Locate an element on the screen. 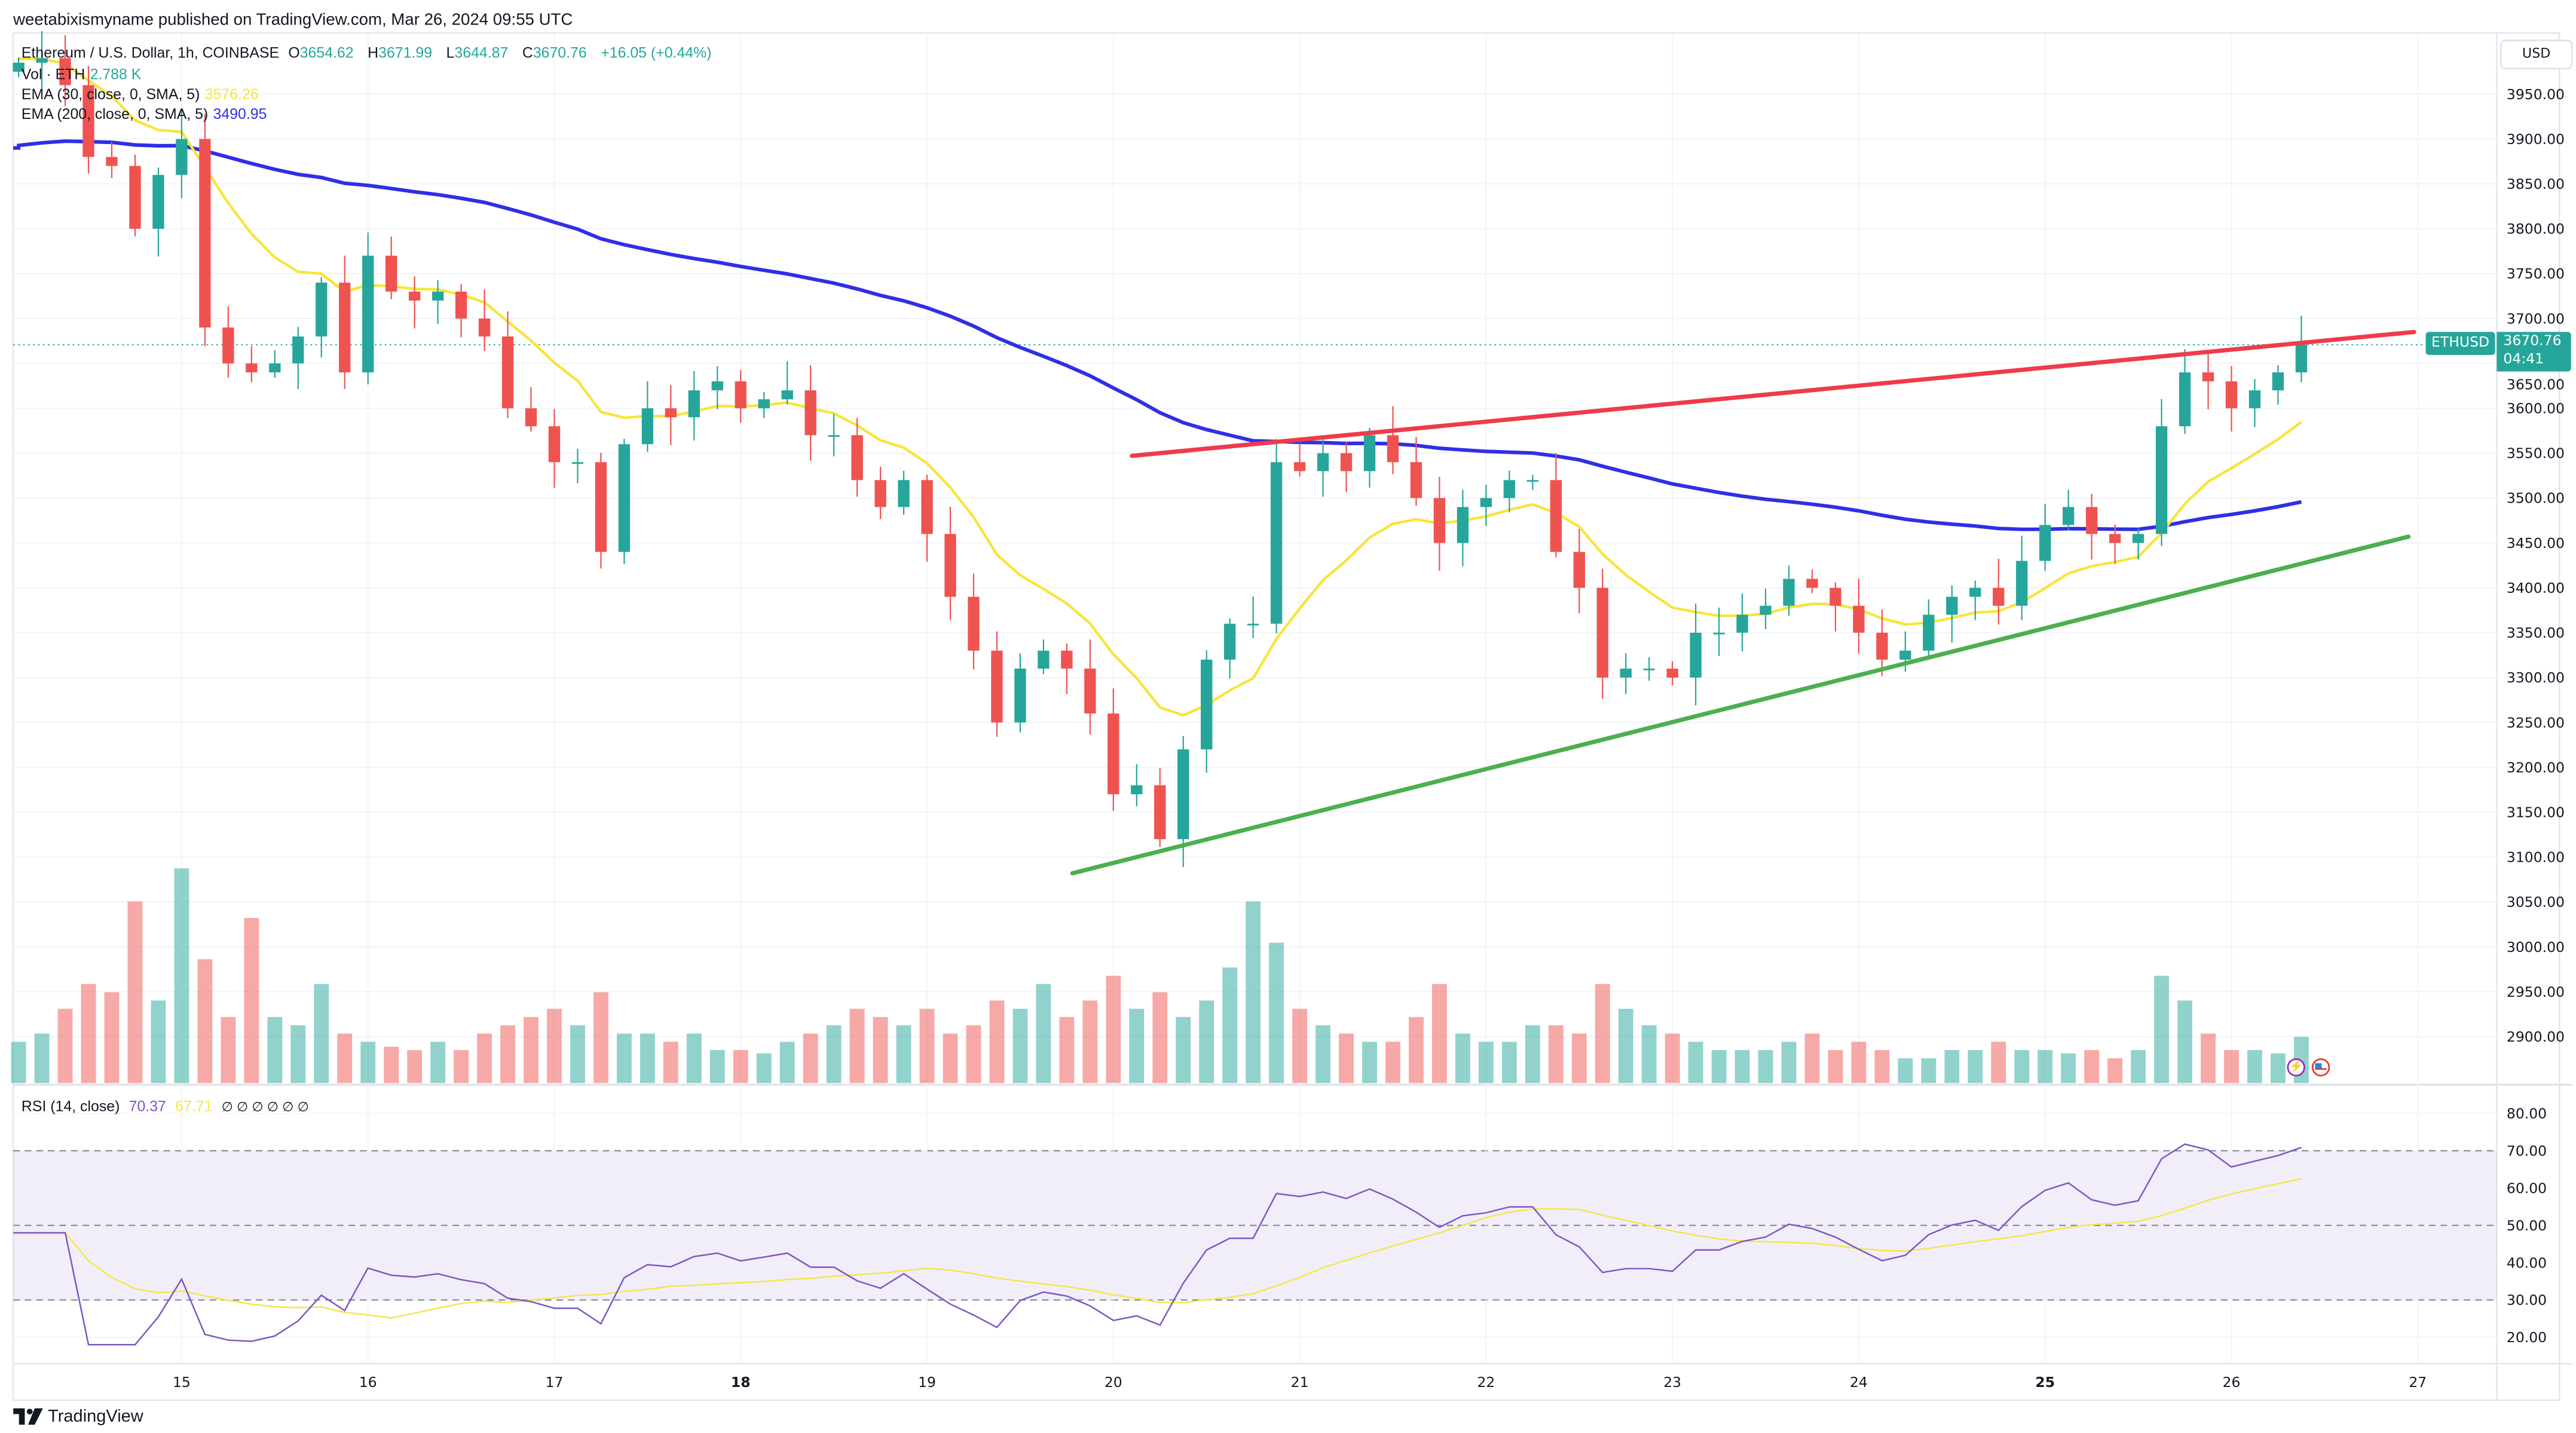 This screenshot has height=1433, width=2576. ema30-legend: EMA (30, close, 0, SMA, 5) 3576.26 is located at coordinates (143, 94).